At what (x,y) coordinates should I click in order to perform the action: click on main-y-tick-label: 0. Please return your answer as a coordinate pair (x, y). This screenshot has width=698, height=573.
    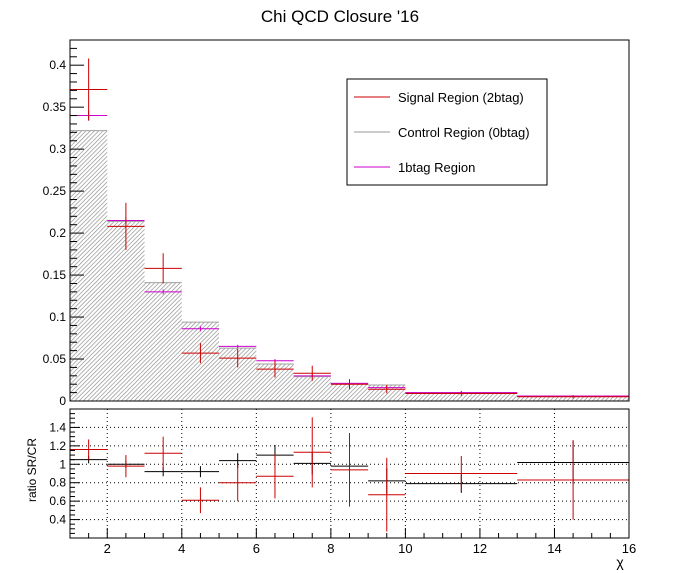
    Looking at the image, I should click on (62, 401).